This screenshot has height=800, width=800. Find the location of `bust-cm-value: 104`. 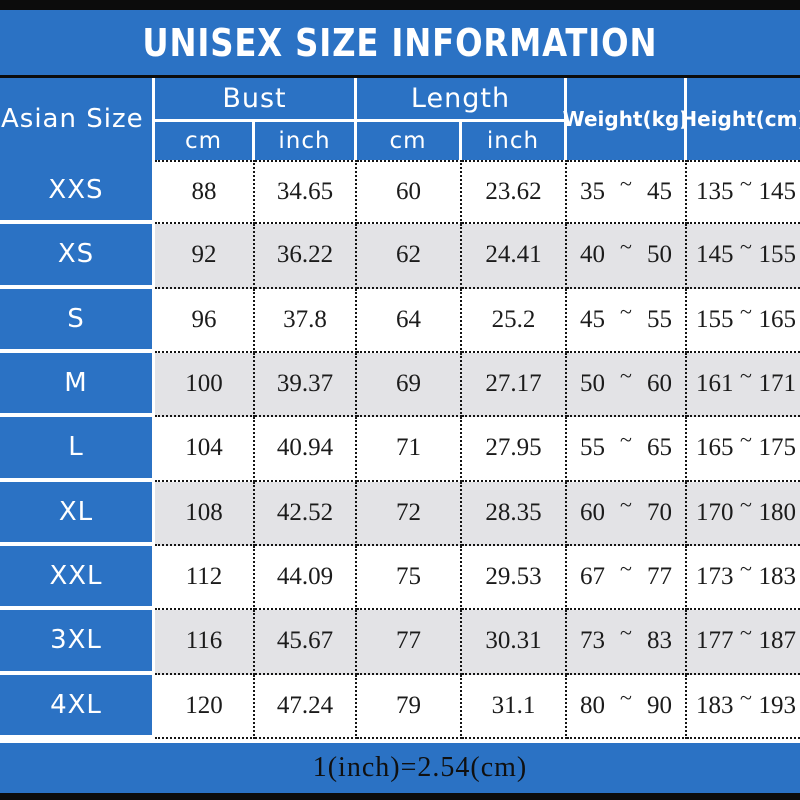

bust-cm-value: 104 is located at coordinates (204, 448).